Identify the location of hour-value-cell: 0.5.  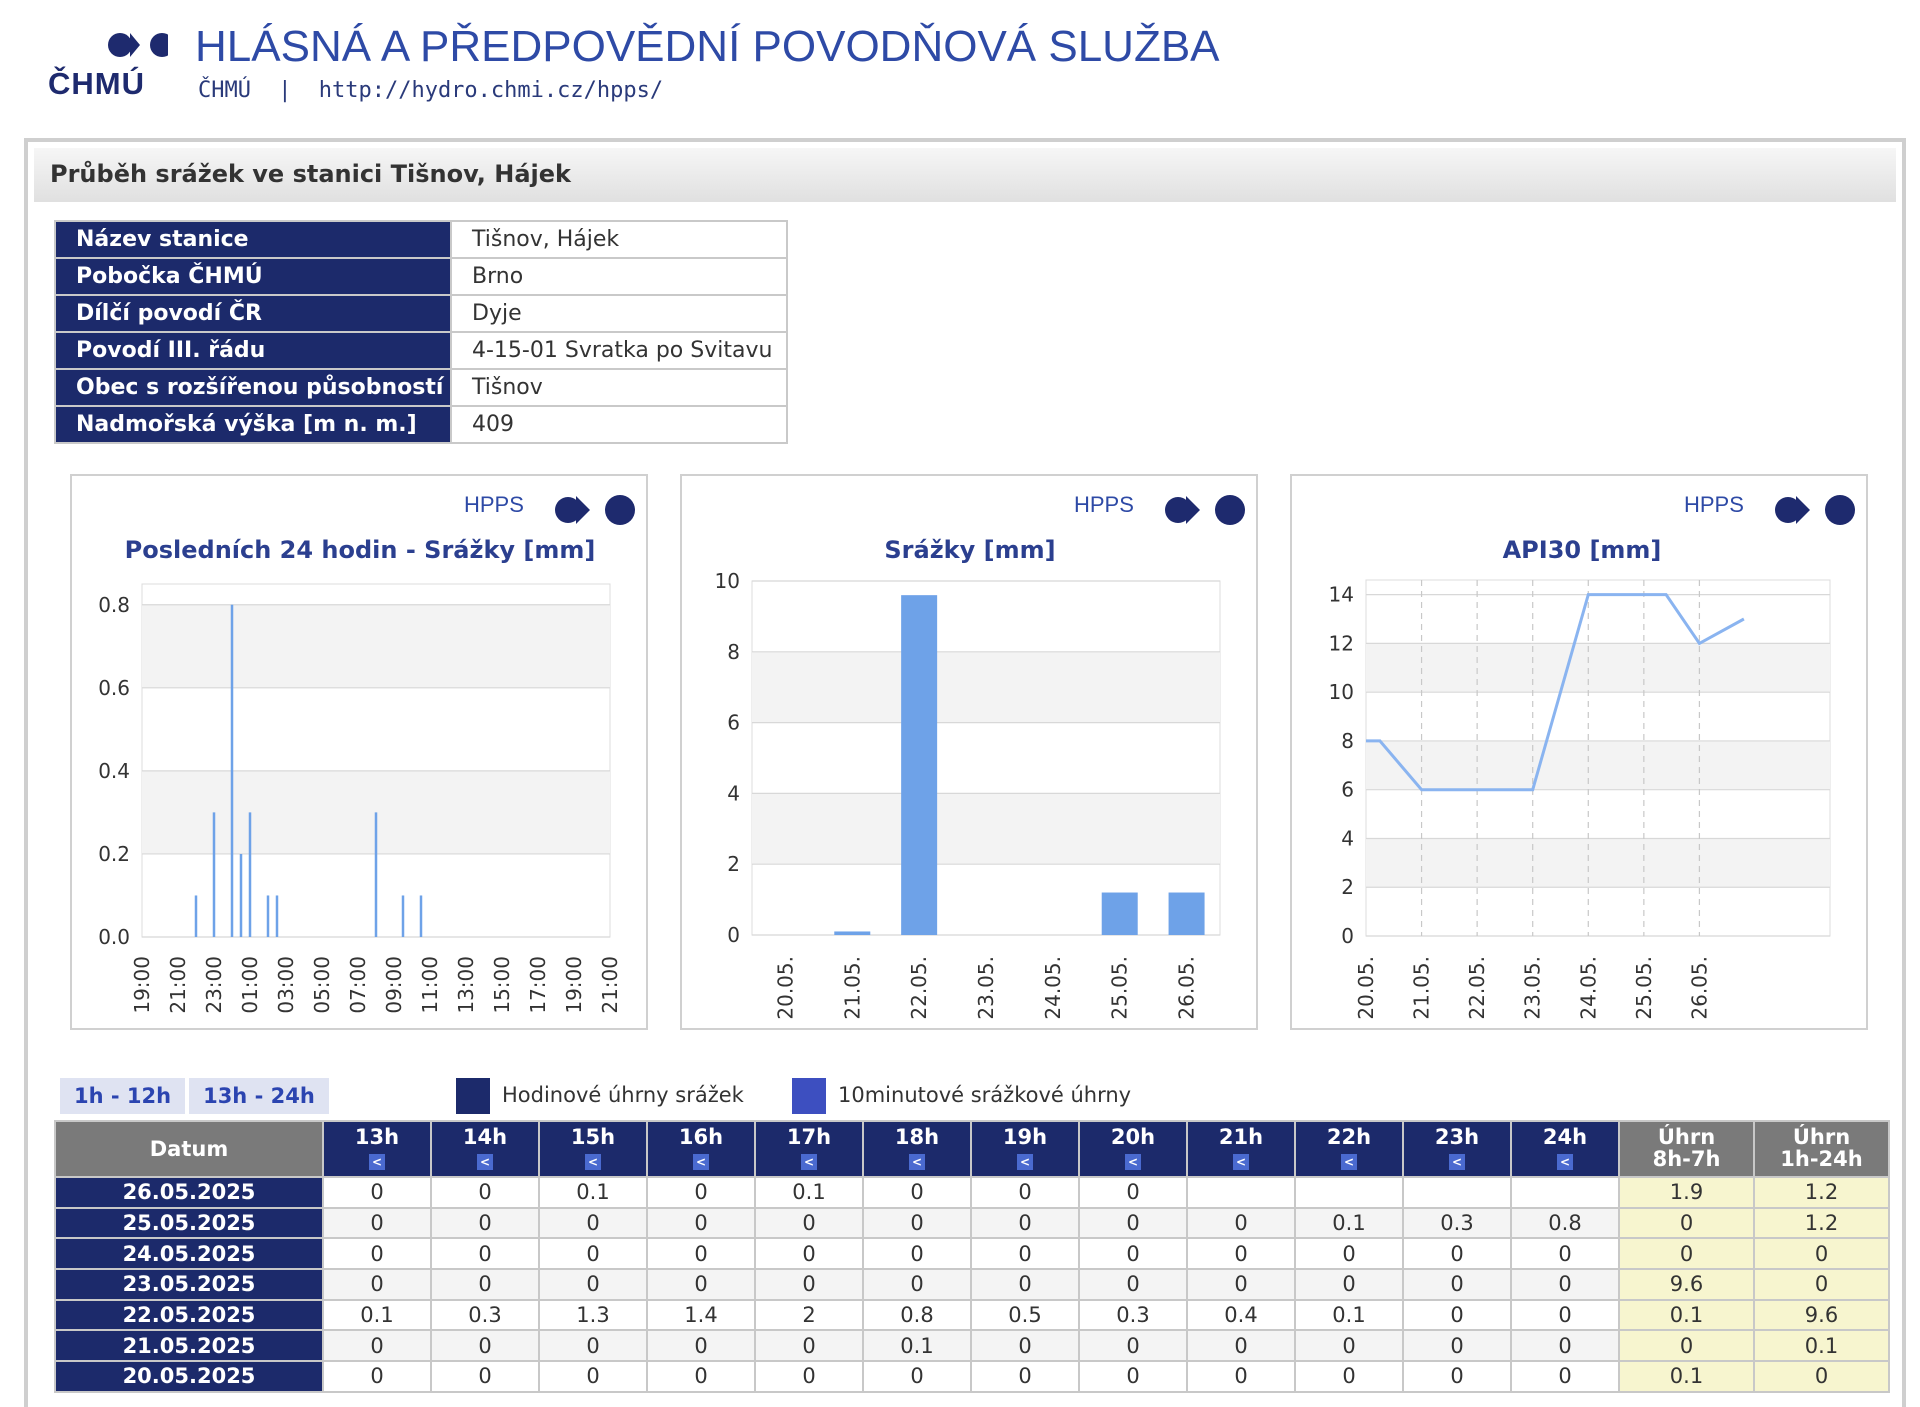
(1025, 1315).